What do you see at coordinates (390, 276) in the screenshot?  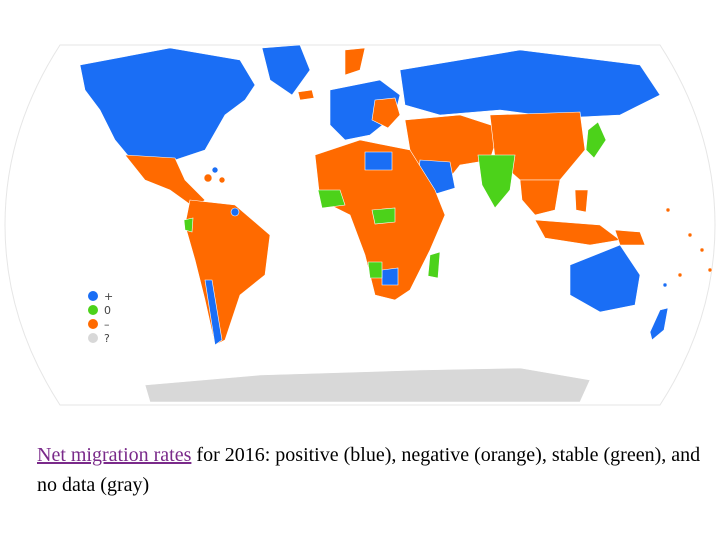 I see `south-africa-region` at bounding box center [390, 276].